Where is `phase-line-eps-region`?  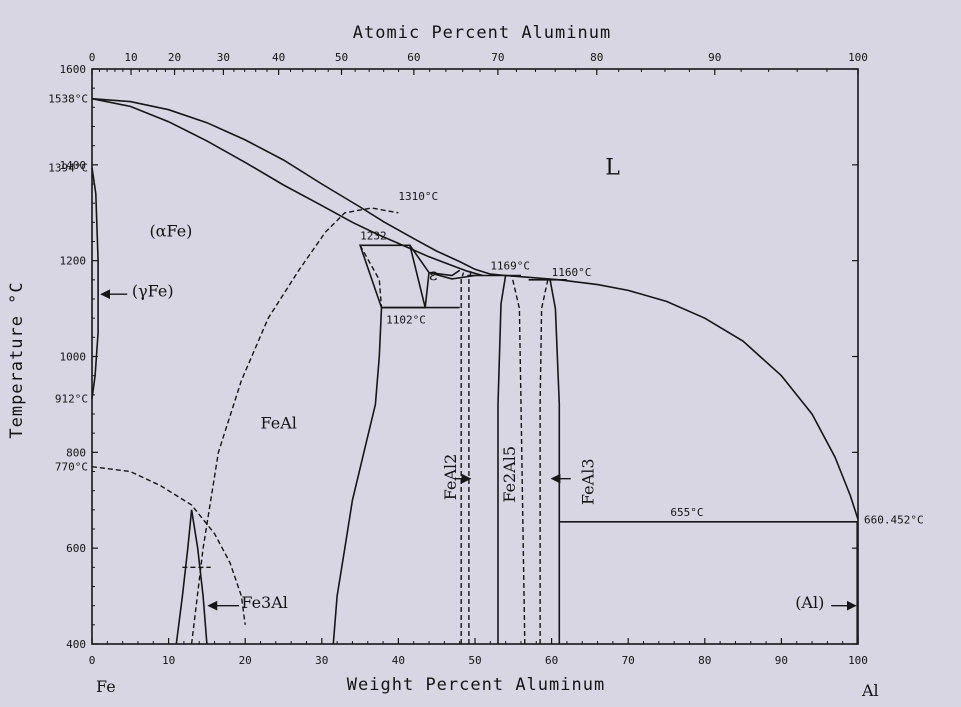
phase-line-eps-region is located at coordinates (394, 276).